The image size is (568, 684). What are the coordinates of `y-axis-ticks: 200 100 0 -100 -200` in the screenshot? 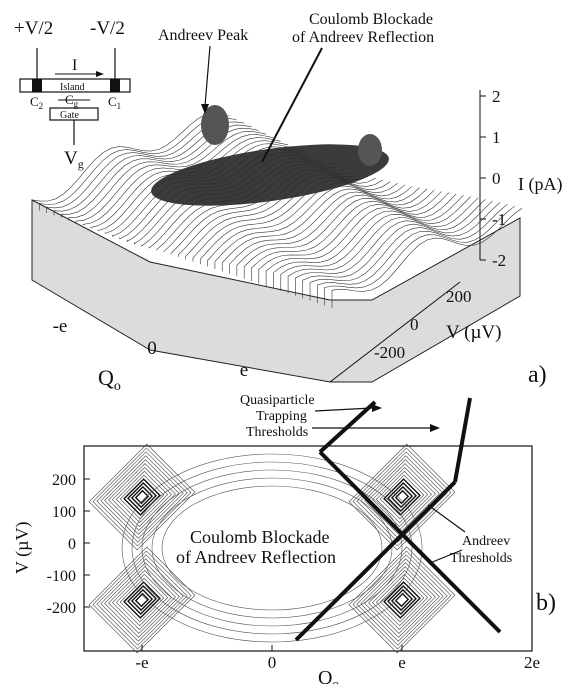 It's located at (68, 544).